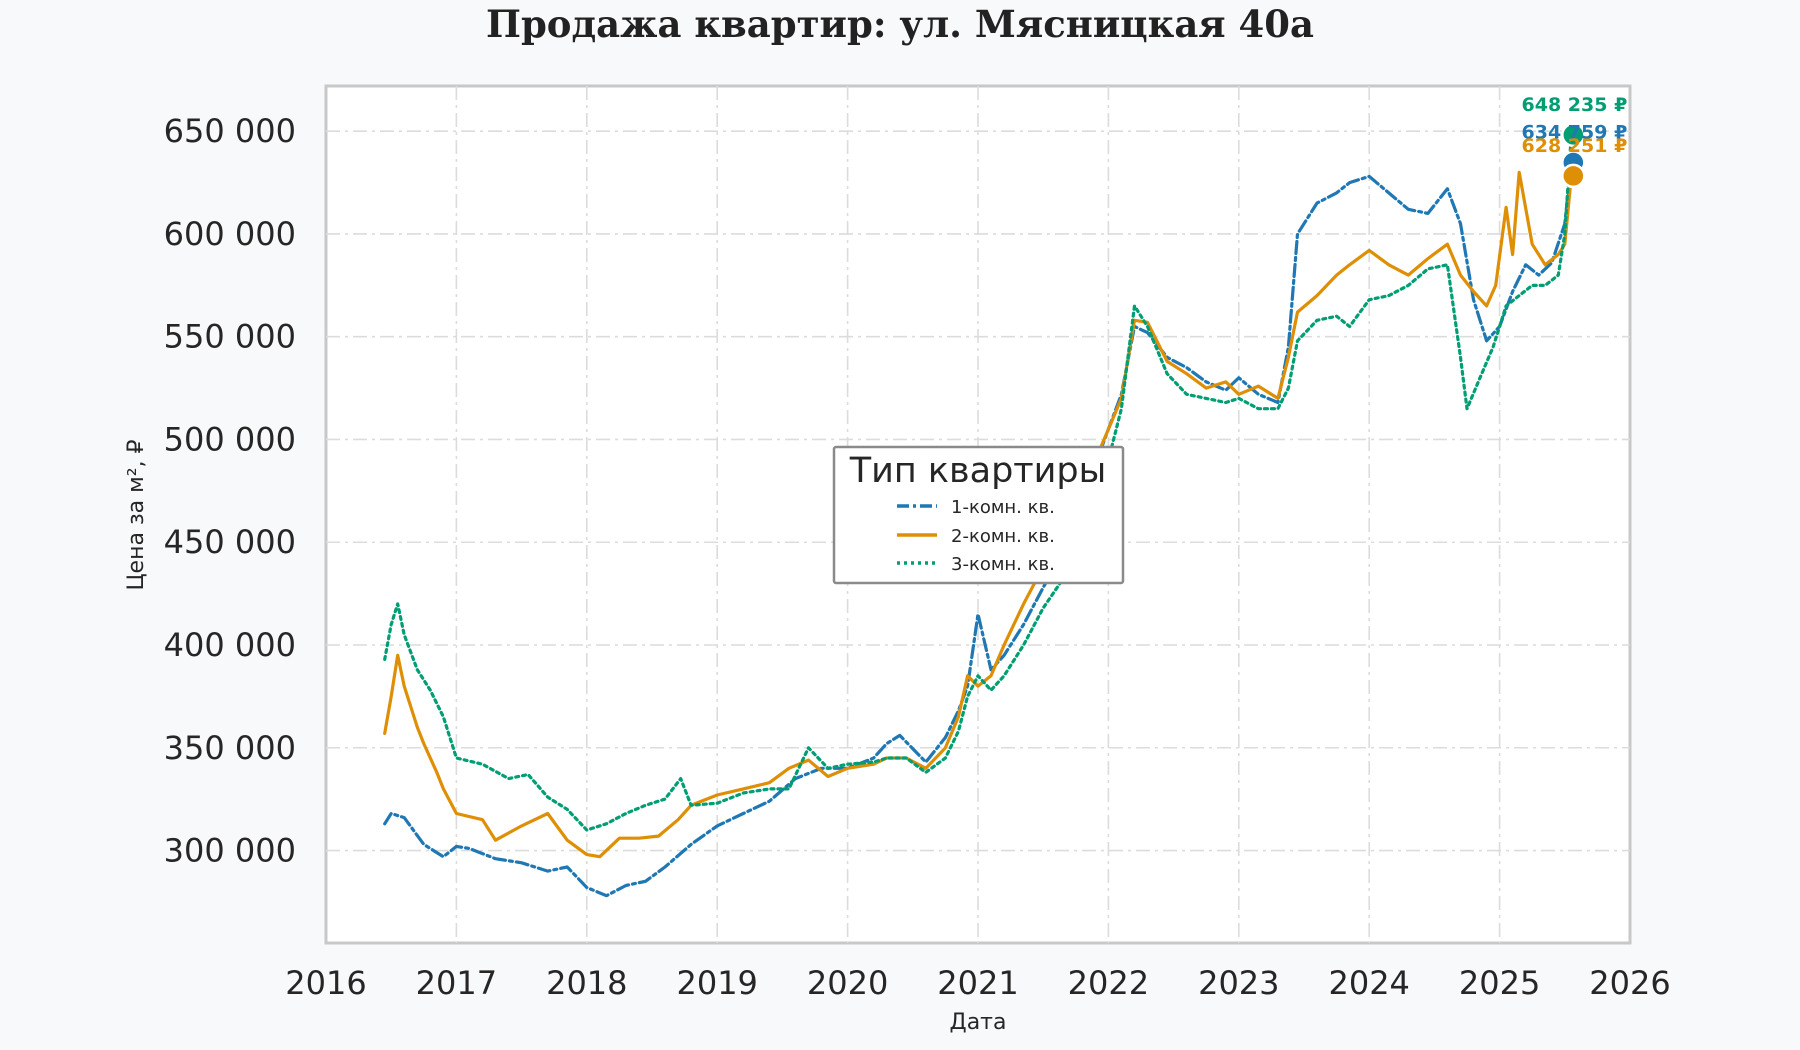  What do you see at coordinates (1575, 105) in the screenshot?
I see `end-value-label-1: 648 235 ₽` at bounding box center [1575, 105].